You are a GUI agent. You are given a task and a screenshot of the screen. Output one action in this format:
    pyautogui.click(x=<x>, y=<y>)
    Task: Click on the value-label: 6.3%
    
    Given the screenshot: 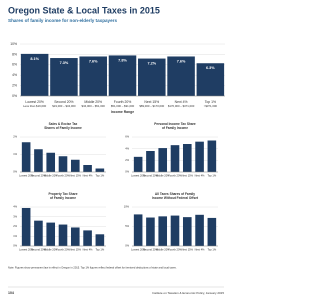 What is the action you would take?
    pyautogui.click(x=210, y=68)
    